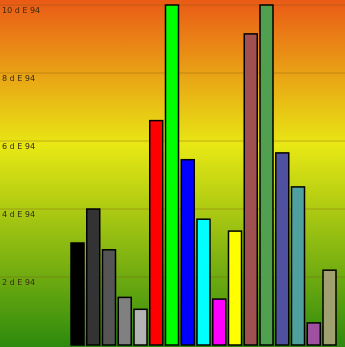 The height and width of the screenshot is (347, 345). What do you see at coordinates (21, 10) in the screenshot?
I see `y-tick-label: 10 d E 94` at bounding box center [21, 10].